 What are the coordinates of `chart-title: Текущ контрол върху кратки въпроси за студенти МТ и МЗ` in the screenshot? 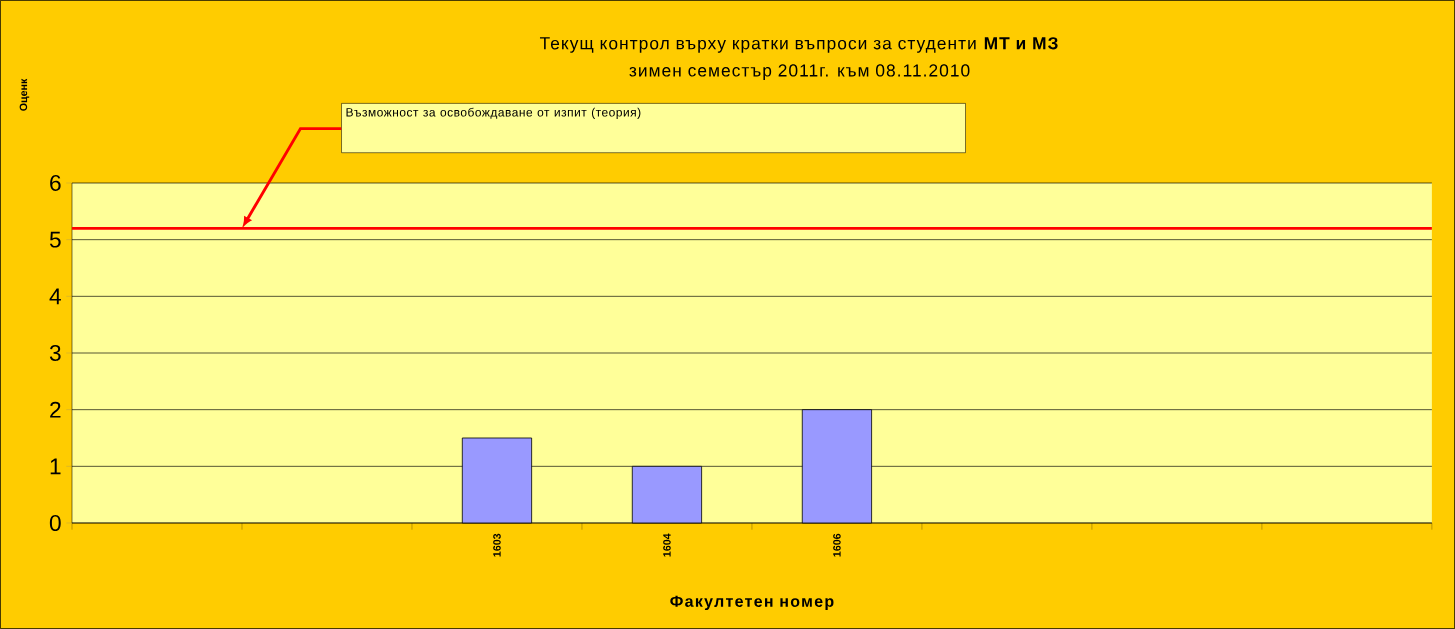 It's located at (798, 45).